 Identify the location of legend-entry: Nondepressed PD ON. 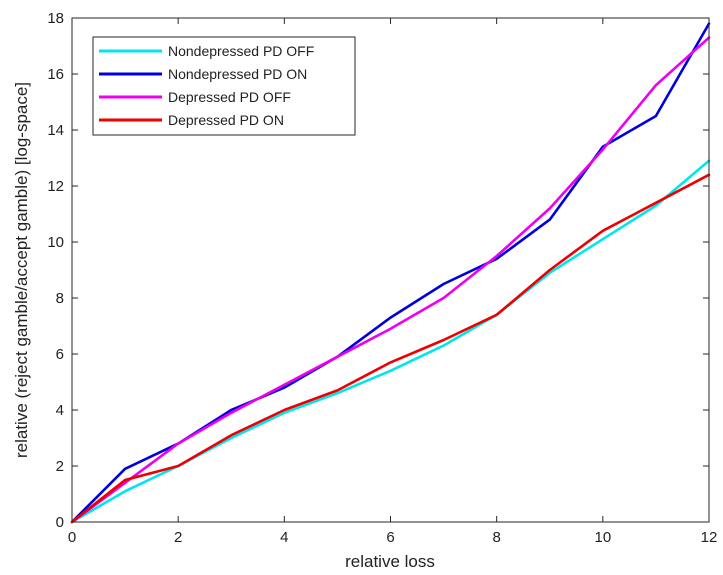
(237, 74).